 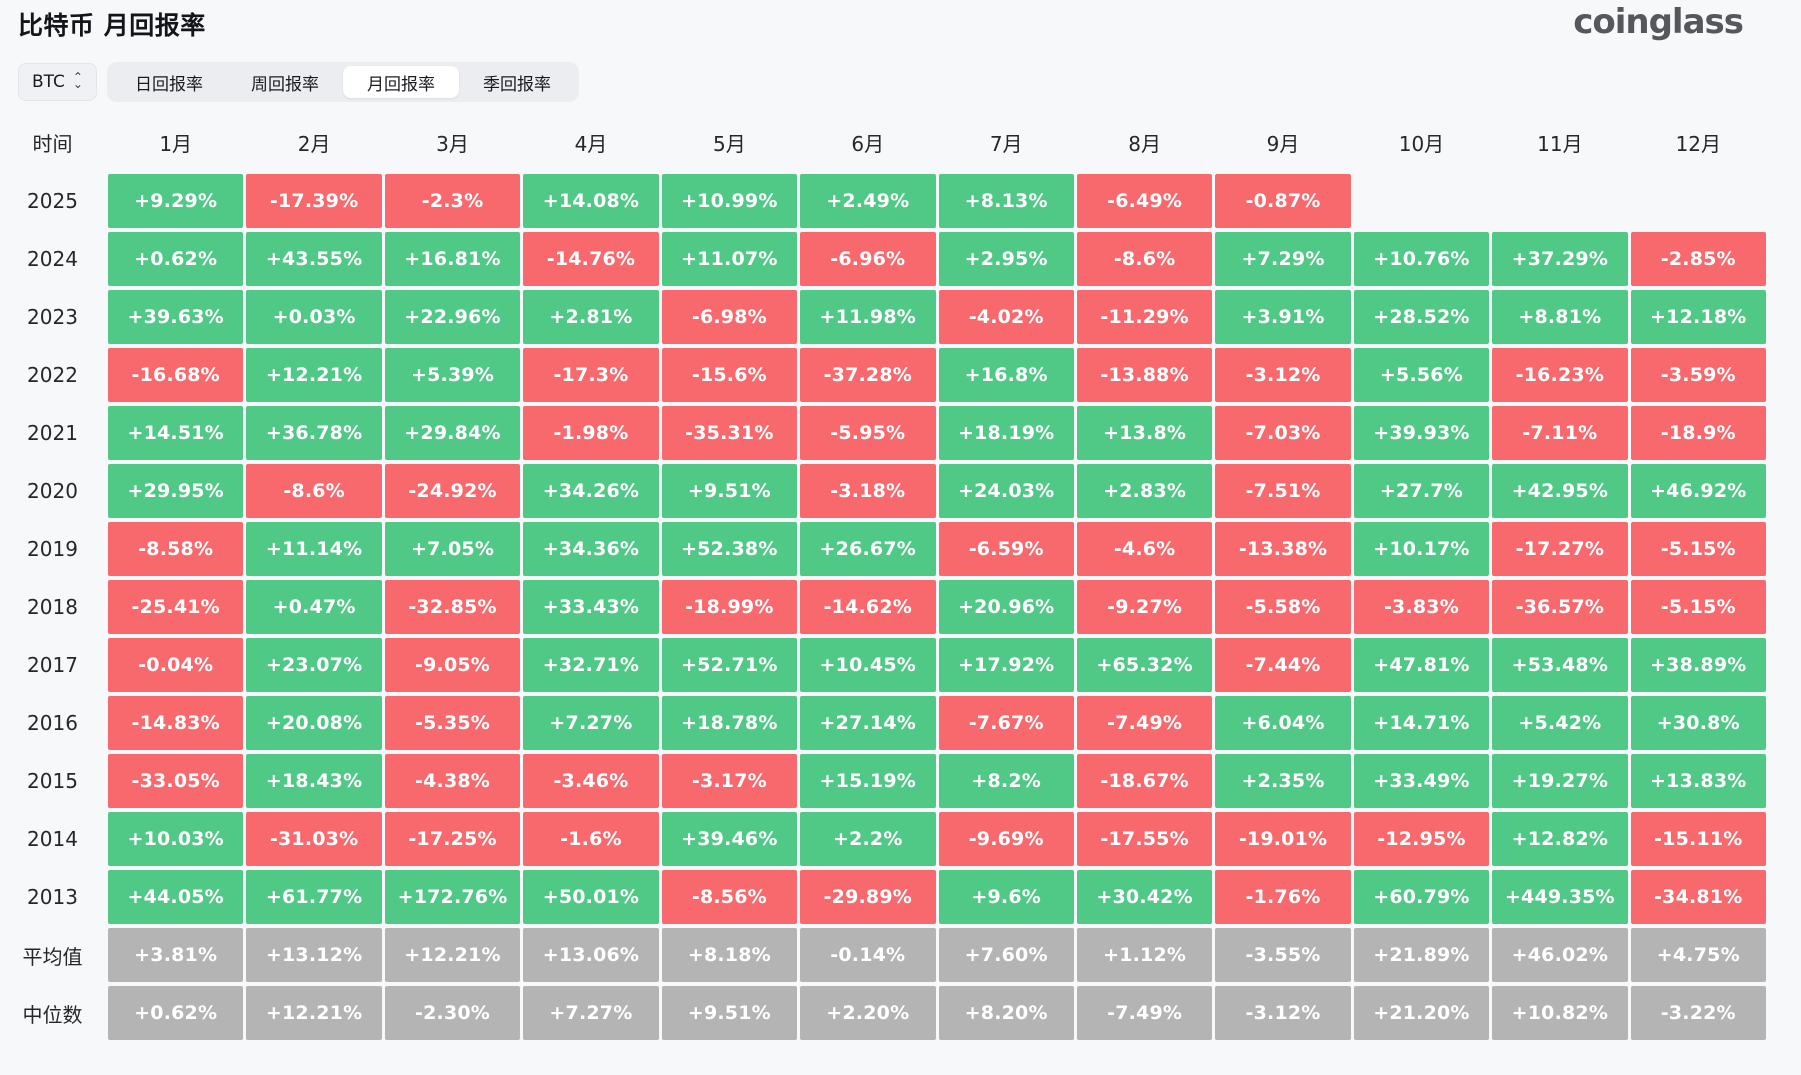 What do you see at coordinates (729, 955) in the screenshot?
I see `return-cell: +8.18%` at bounding box center [729, 955].